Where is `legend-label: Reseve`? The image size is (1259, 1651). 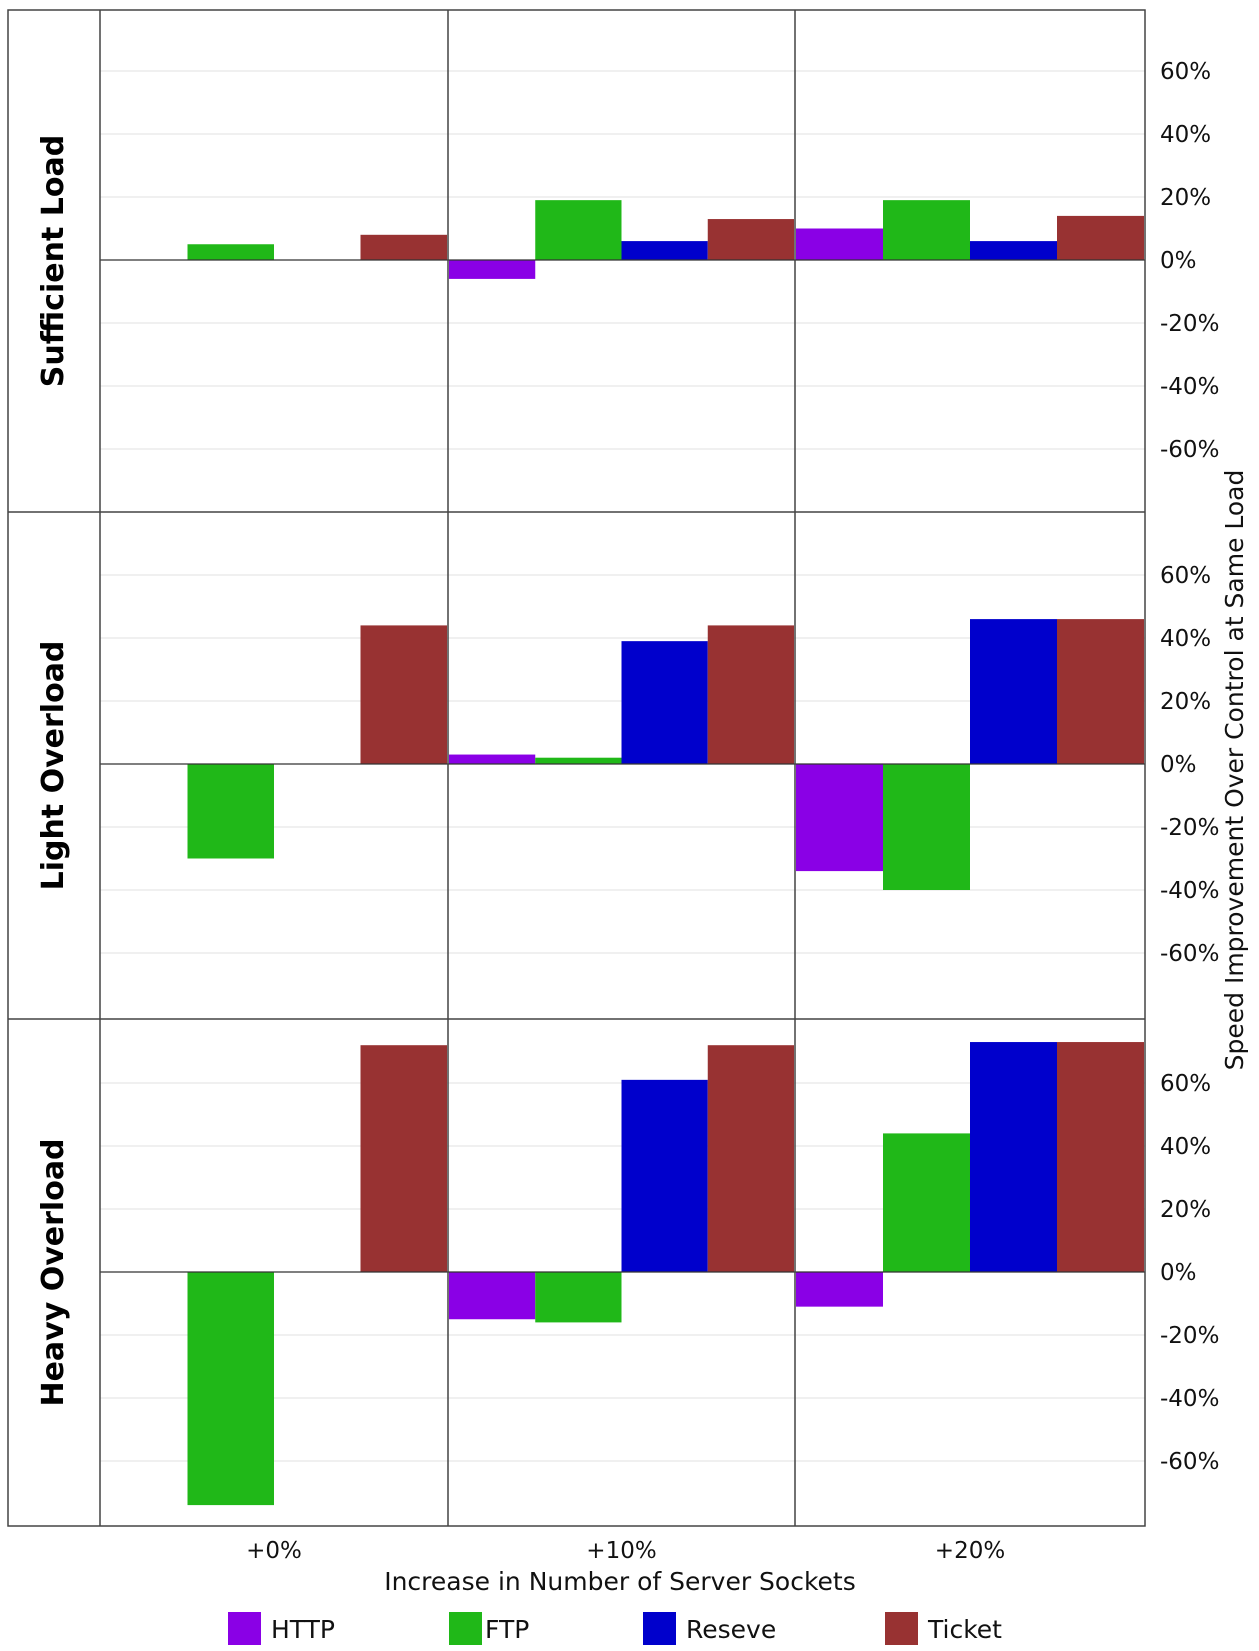
legend-label: Reseve is located at coordinates (731, 1629).